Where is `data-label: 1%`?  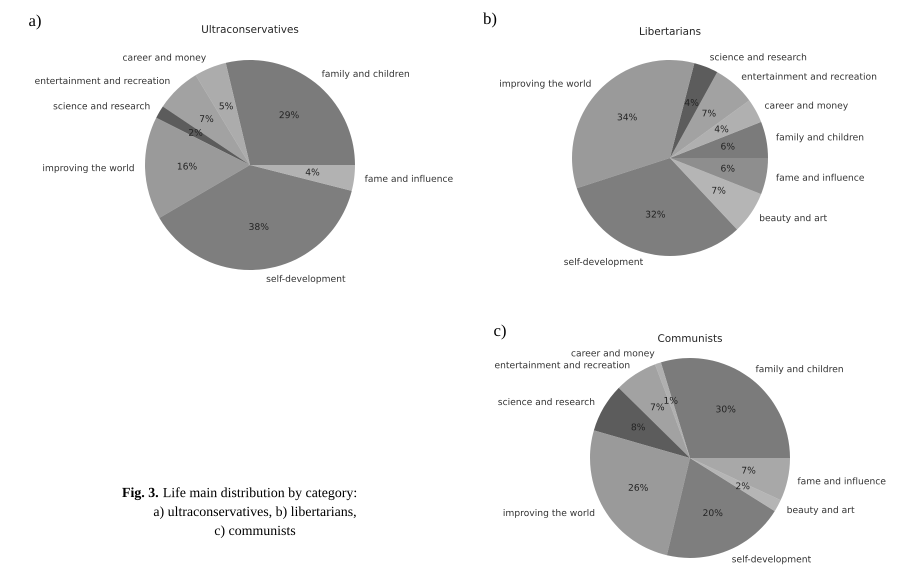 data-label: 1% is located at coordinates (671, 400).